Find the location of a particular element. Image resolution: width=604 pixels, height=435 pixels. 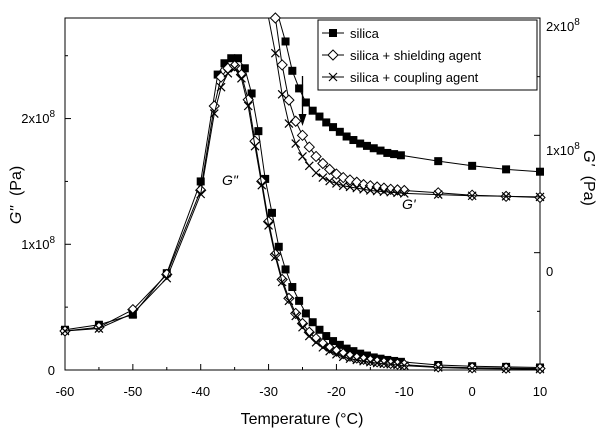

right-tick-base: 0 is located at coordinates (549, 271).